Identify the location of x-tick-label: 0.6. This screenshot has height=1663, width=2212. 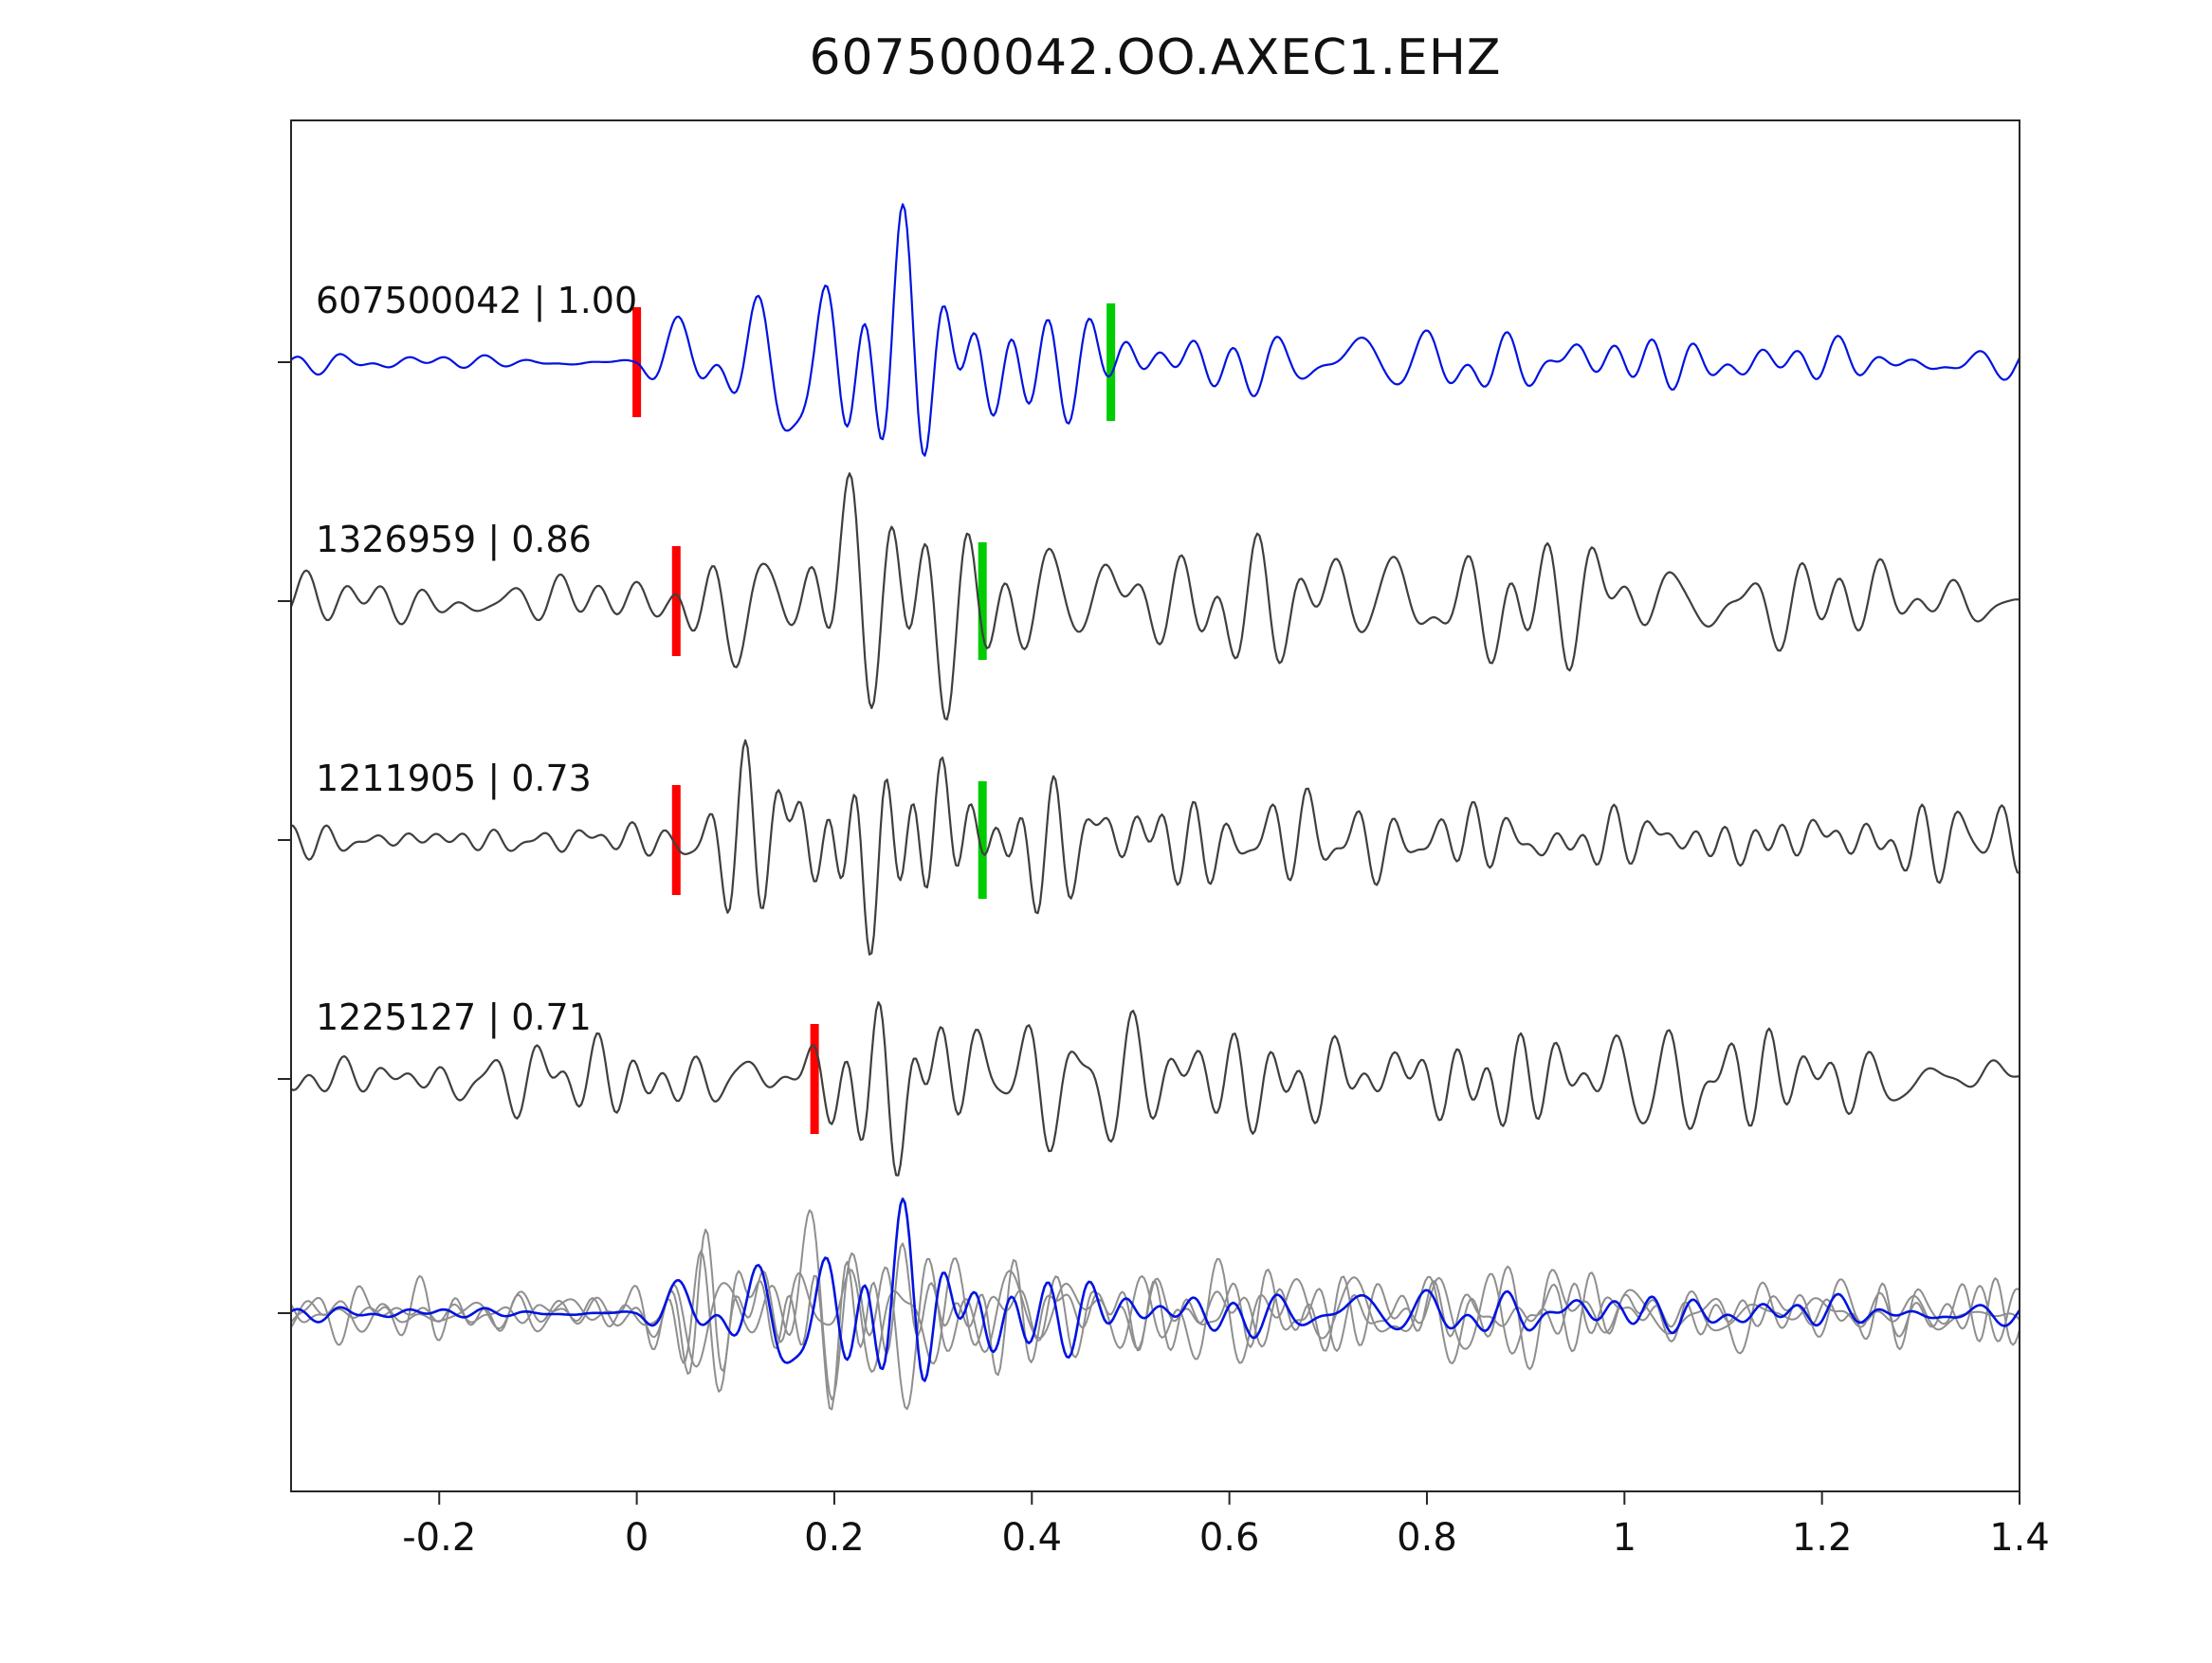
(1229, 1538).